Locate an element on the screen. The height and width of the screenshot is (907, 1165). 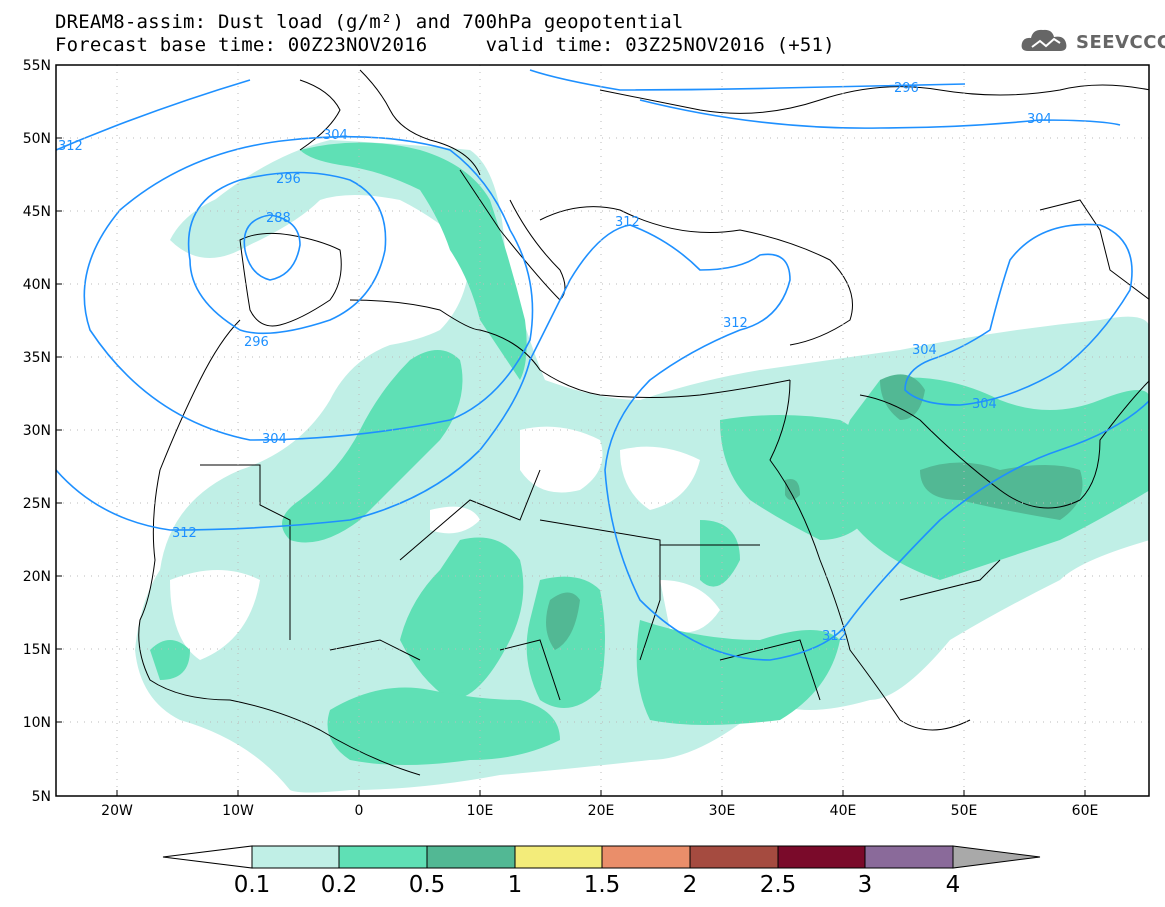
colorbar-left-arrow is located at coordinates (207, 857).